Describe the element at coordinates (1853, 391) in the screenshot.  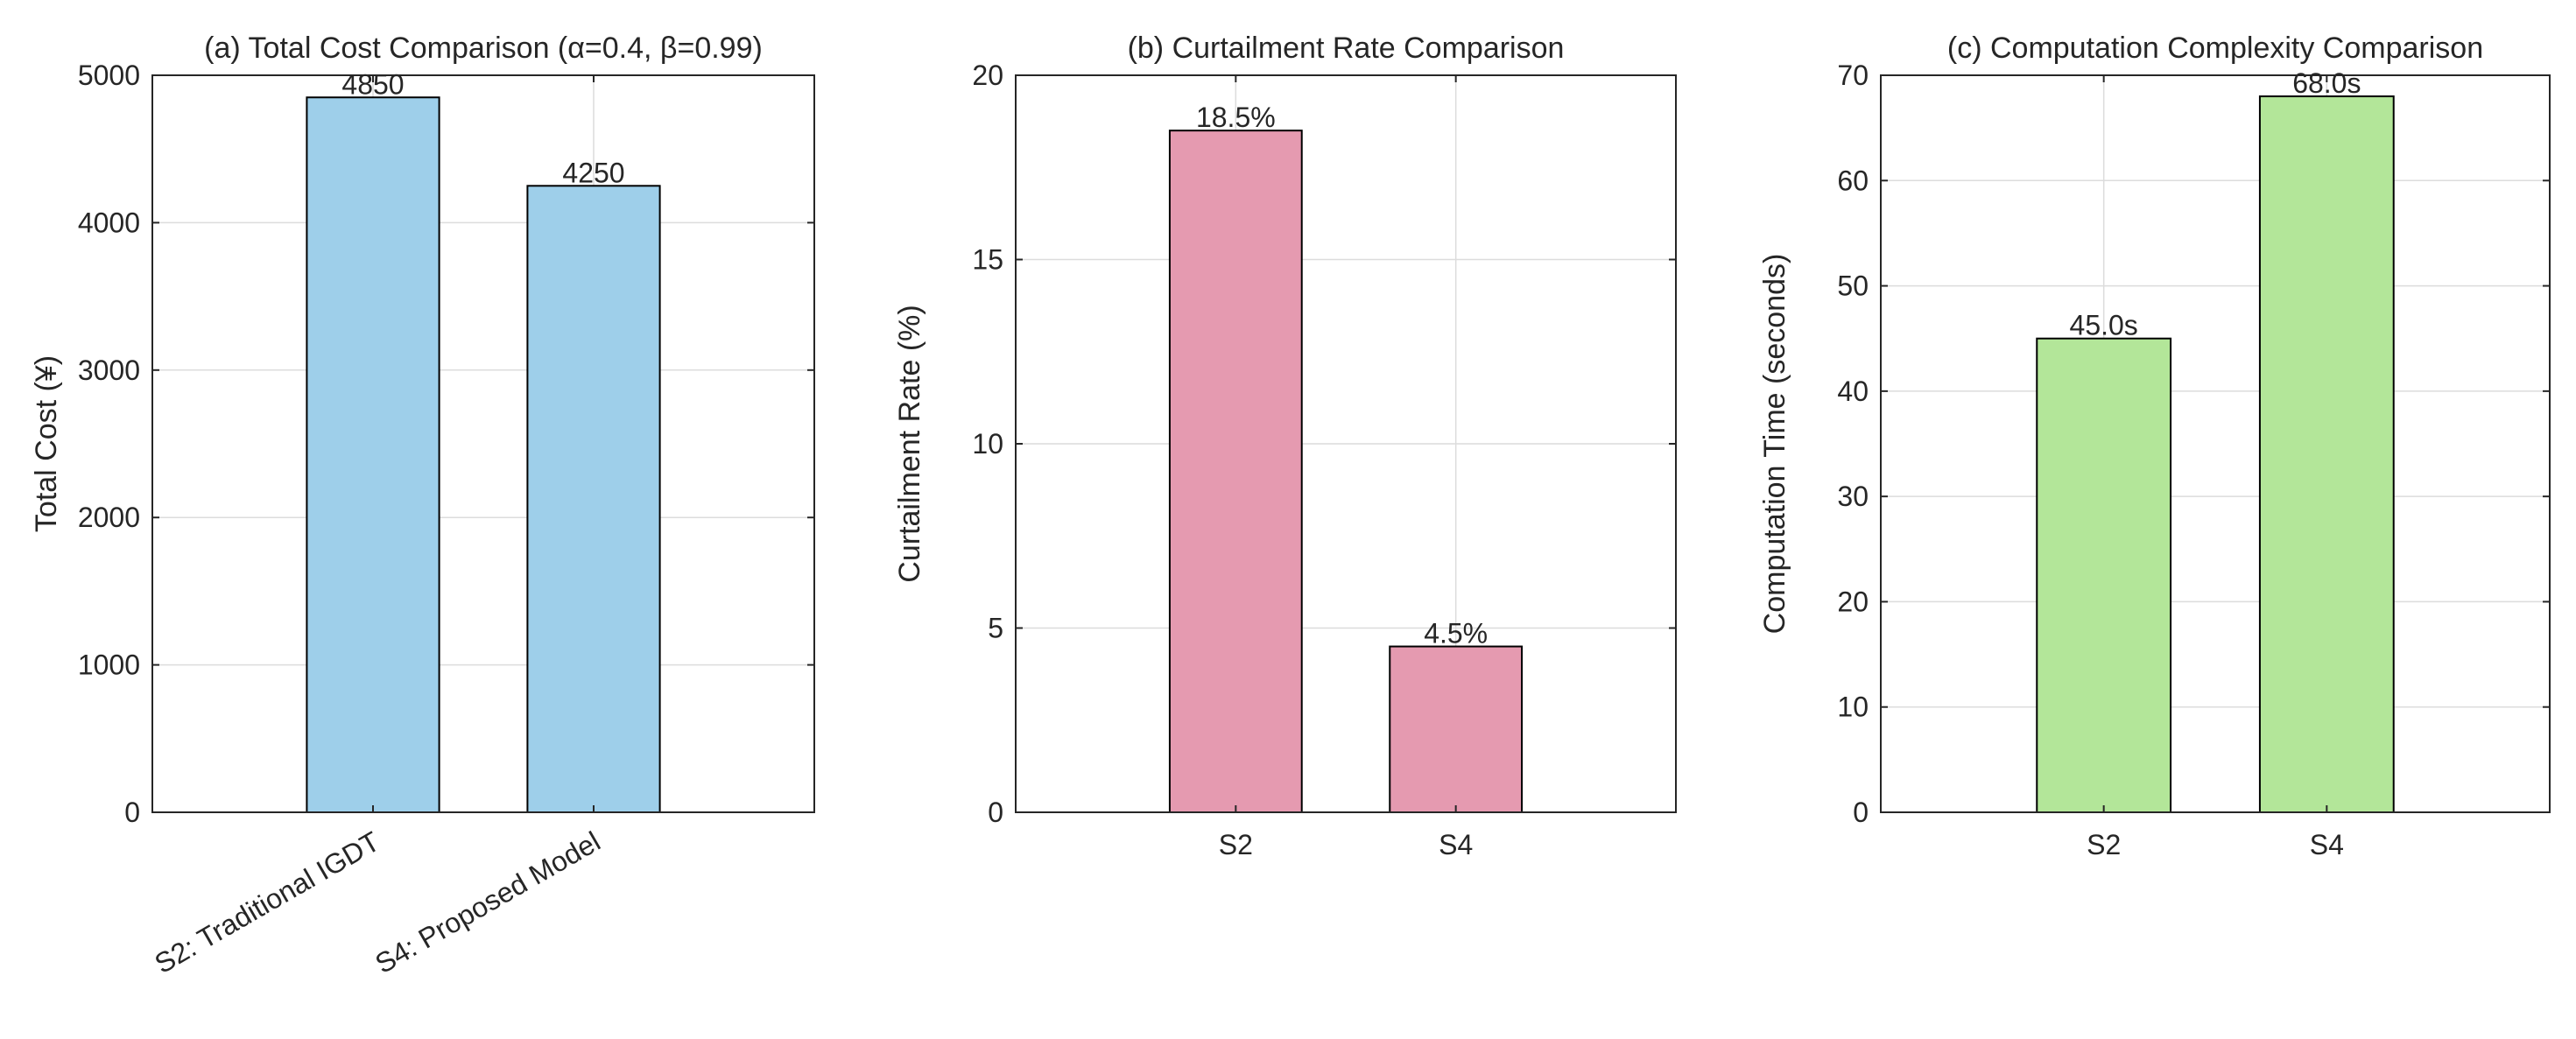
I see `y-tick-label: 40` at that location.